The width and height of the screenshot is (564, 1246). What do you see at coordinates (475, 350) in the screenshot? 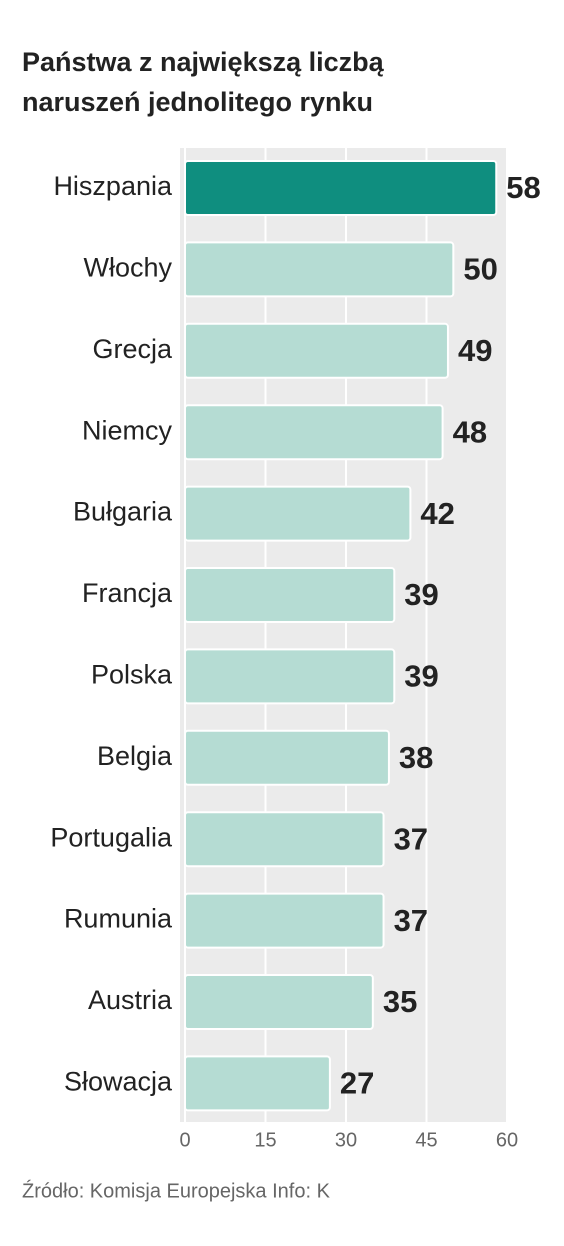
I see `value-label: 49` at bounding box center [475, 350].